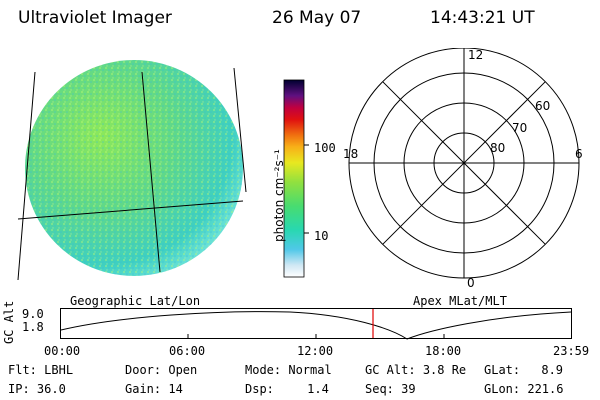 The image size is (600, 400). I want to click on time-tick-0600: 06:00, so click(187, 351).